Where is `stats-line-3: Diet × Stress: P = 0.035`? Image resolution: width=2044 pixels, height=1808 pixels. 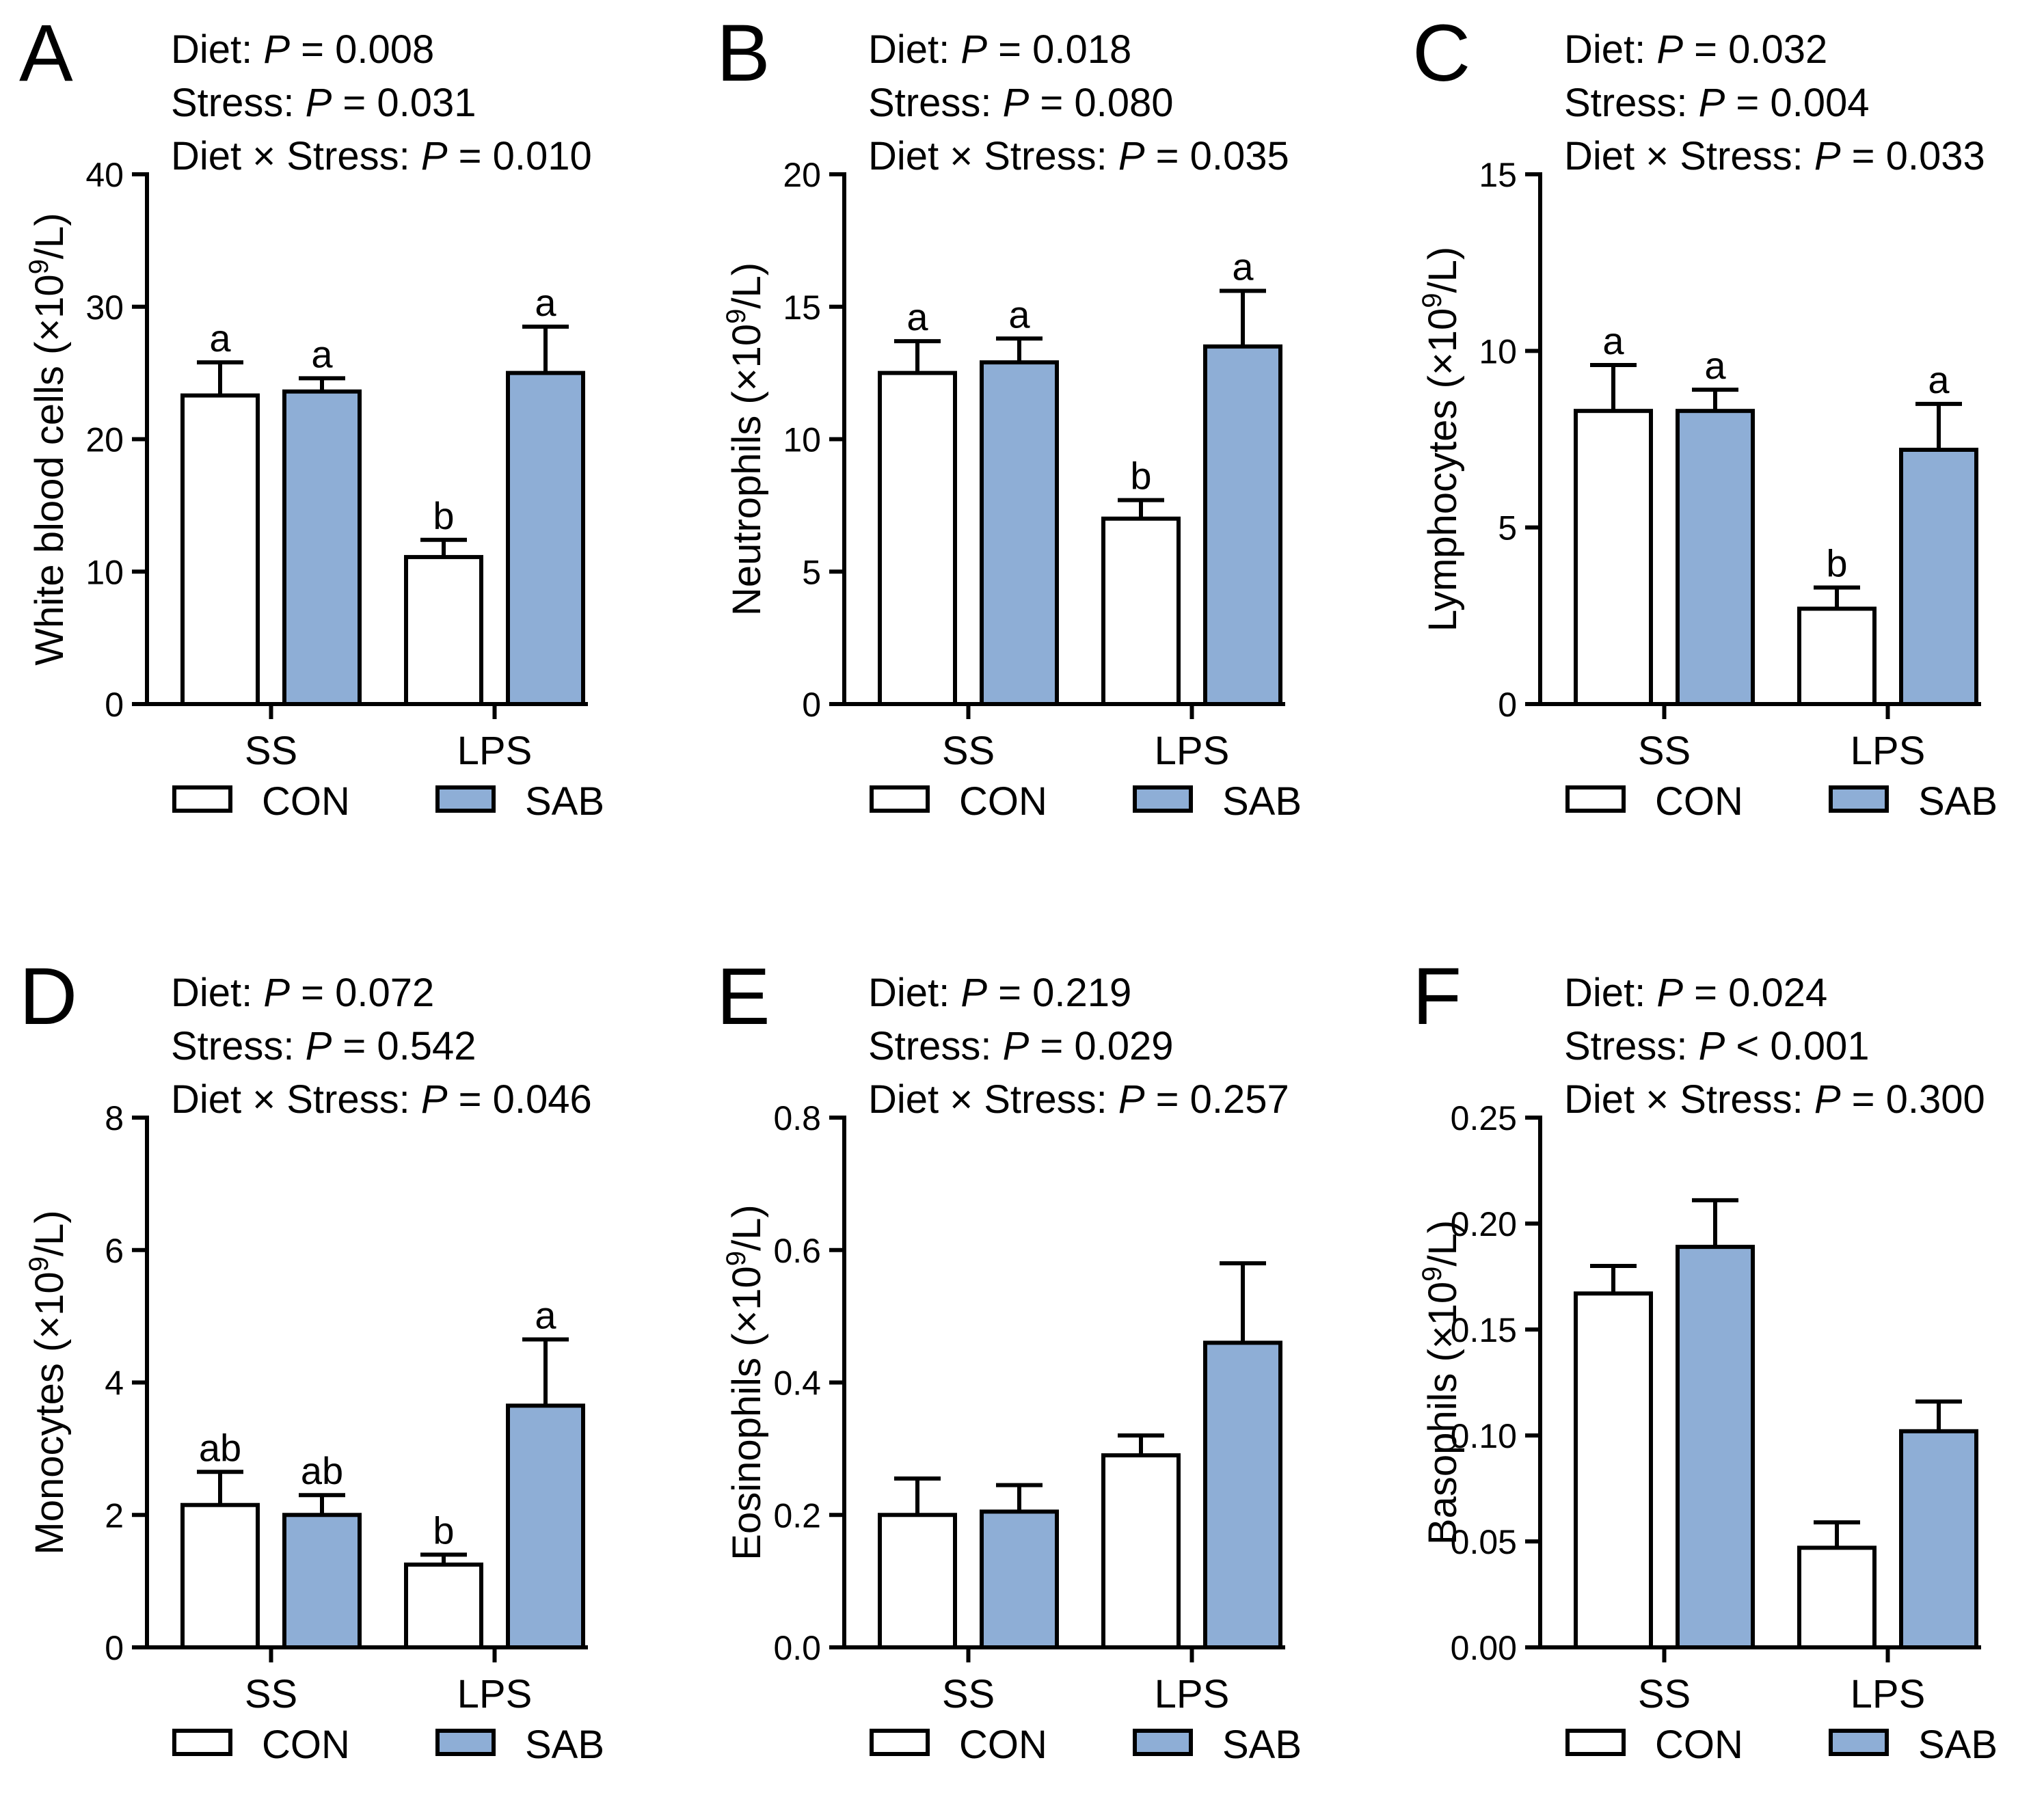
stats-line-3: Diet × Stress: P = 0.035 is located at coordinates (1078, 156).